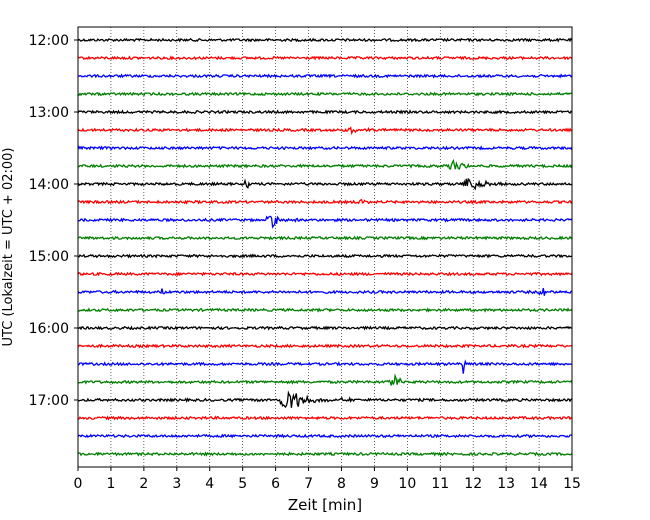 Image resolution: width=650 pixels, height=520 pixels. Describe the element at coordinates (176, 484) in the screenshot. I see `x-tick-label: 3` at that location.